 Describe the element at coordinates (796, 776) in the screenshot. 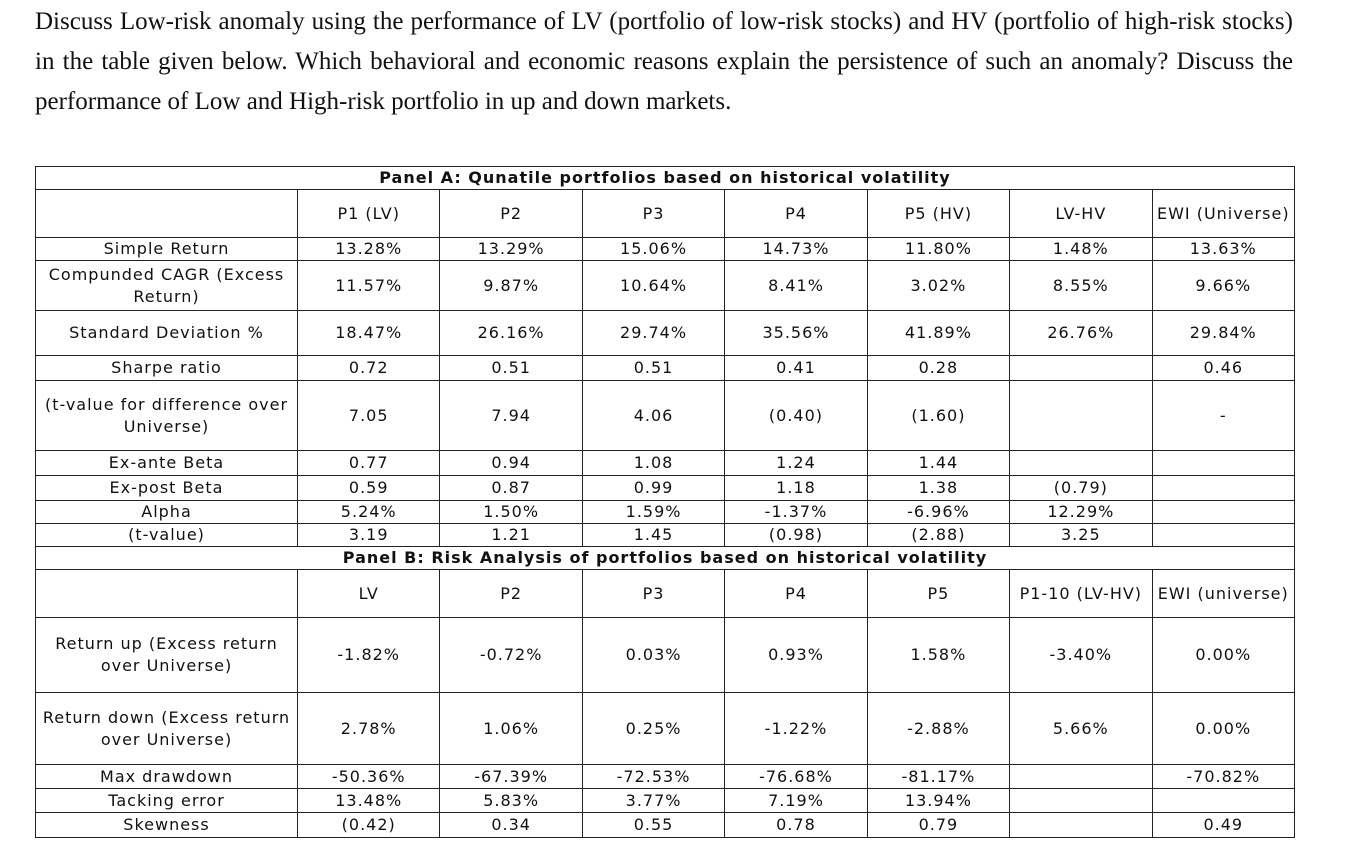

I see `cell: -76.68%` at that location.